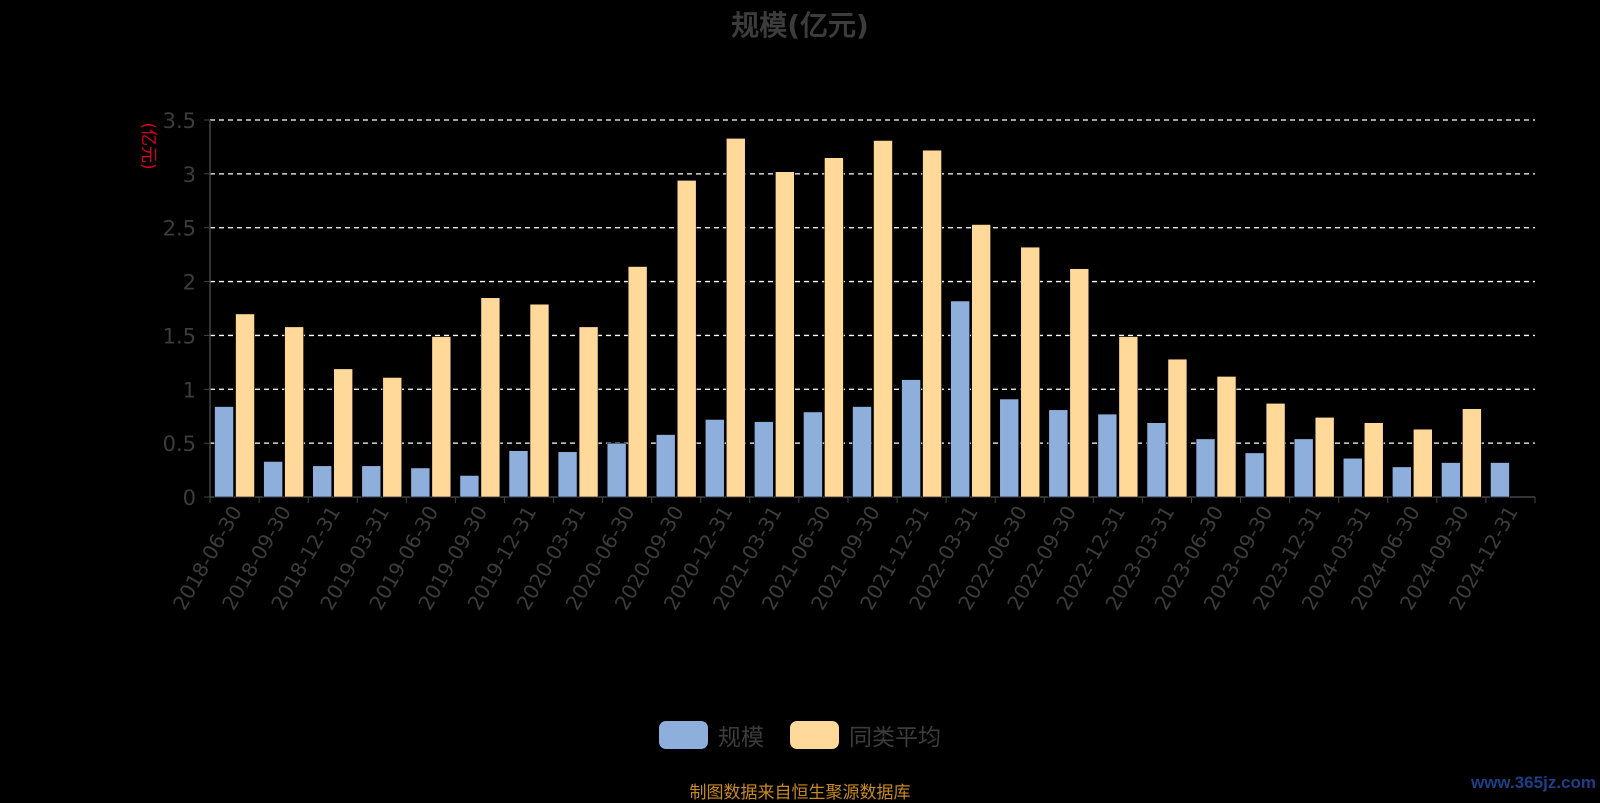 Image resolution: width=1600 pixels, height=803 pixels. I want to click on y-tick-label: 3, so click(189, 175).